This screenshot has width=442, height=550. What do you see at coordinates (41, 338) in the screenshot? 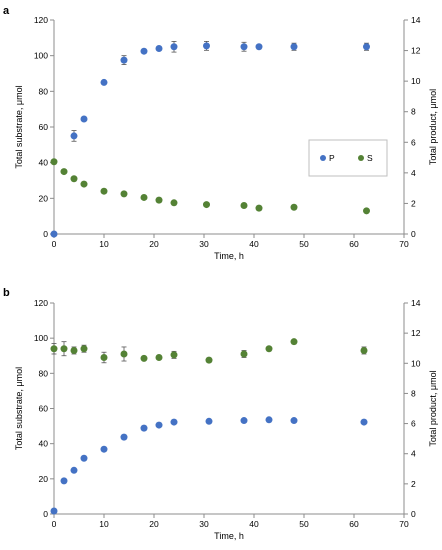
I see `left-y-tick-label: 100` at bounding box center [41, 338].